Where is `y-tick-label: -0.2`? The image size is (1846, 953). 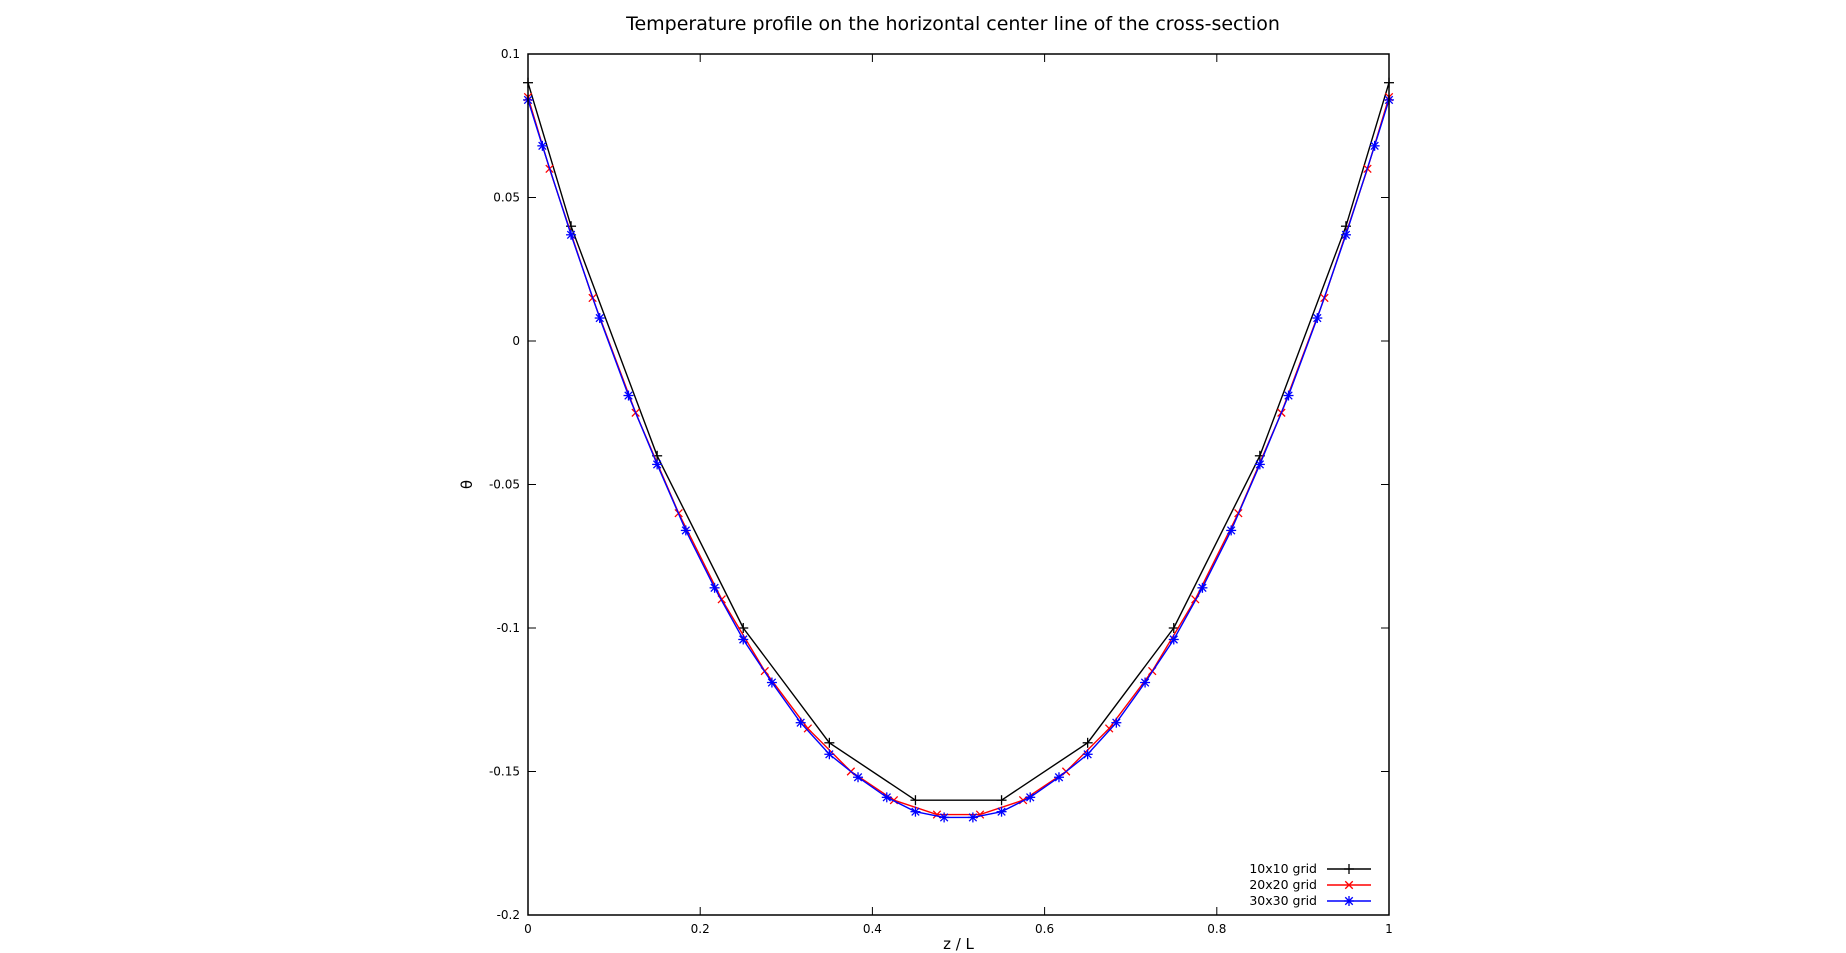
y-tick-label: -0.2 is located at coordinates (508, 915).